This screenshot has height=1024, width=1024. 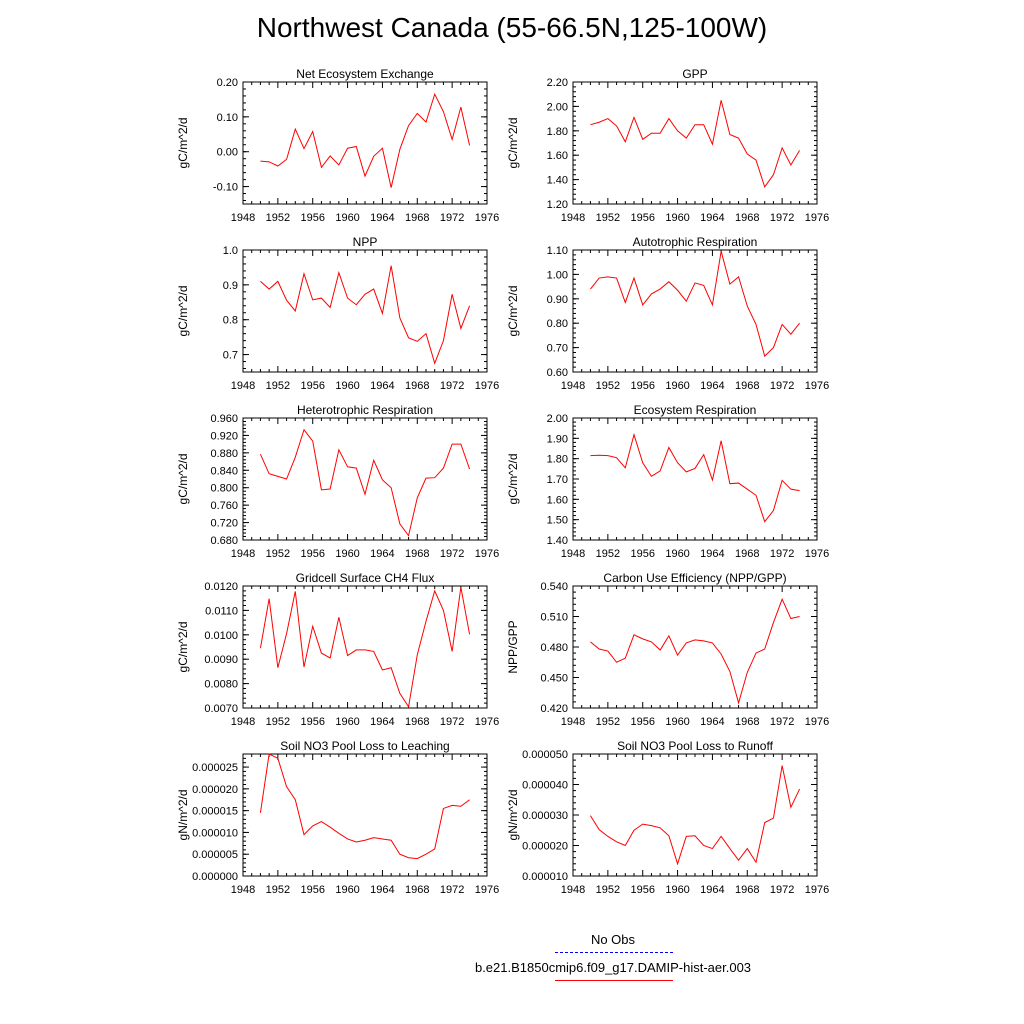 What do you see at coordinates (557, 205) in the screenshot?
I see `y-tick-label: 1.20` at bounding box center [557, 205].